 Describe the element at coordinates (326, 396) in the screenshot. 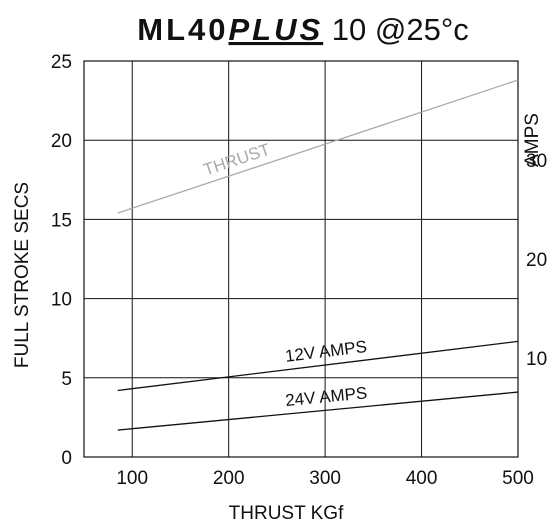

I see `series-label-2: 24V AMPS` at that location.